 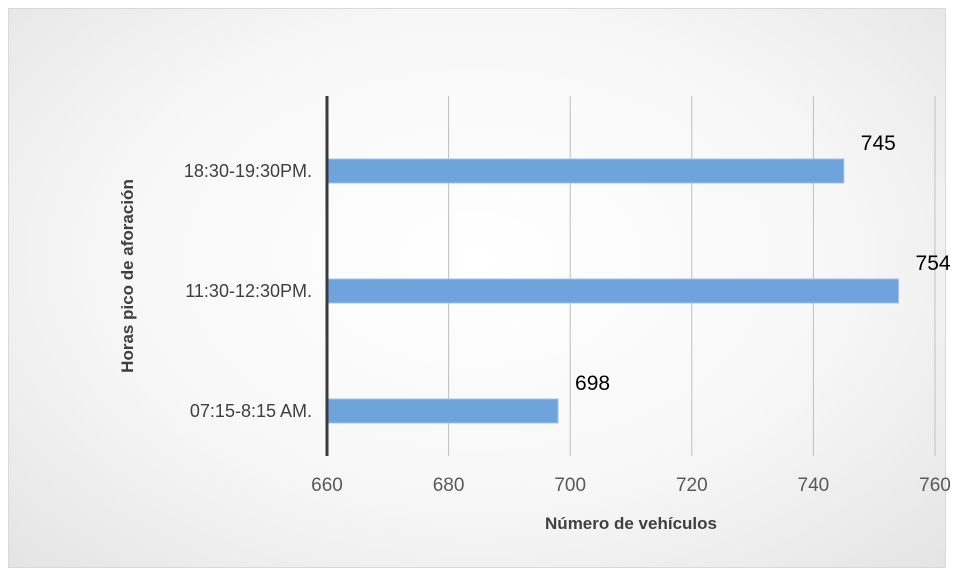 What do you see at coordinates (935, 485) in the screenshot?
I see `x-tick-label: 760` at bounding box center [935, 485].